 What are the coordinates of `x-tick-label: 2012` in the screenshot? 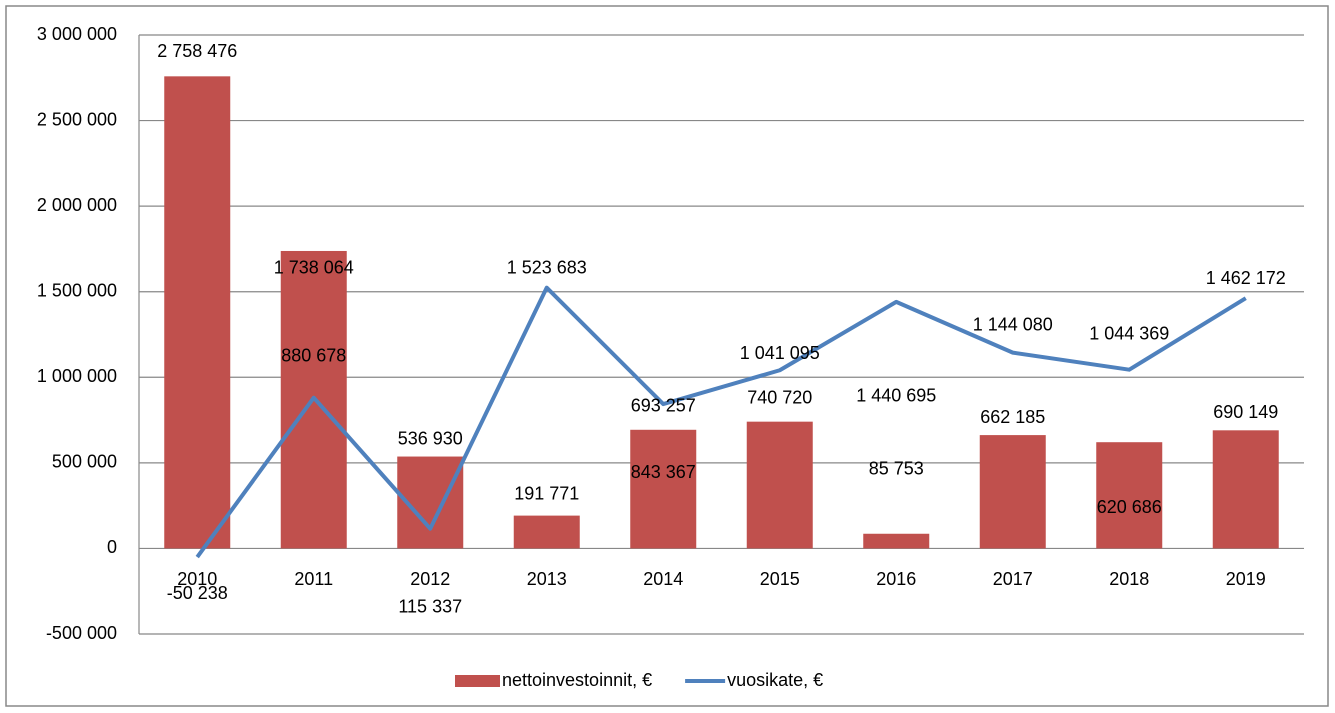 It's located at (430, 579).